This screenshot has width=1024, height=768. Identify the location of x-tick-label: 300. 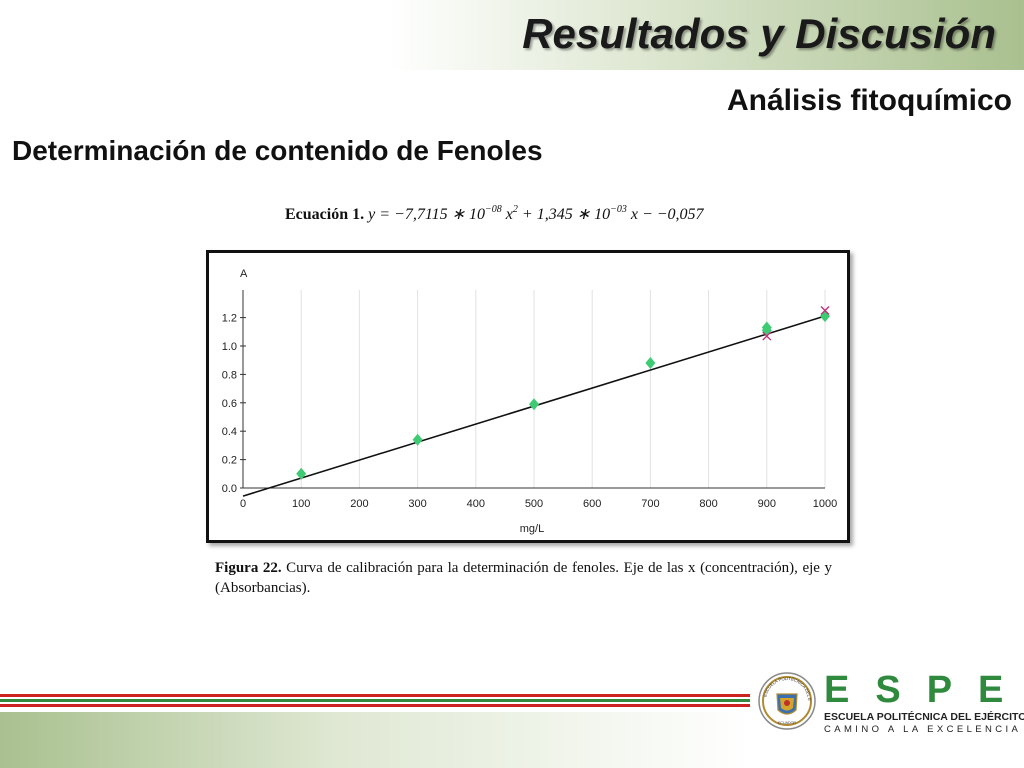
(417, 504).